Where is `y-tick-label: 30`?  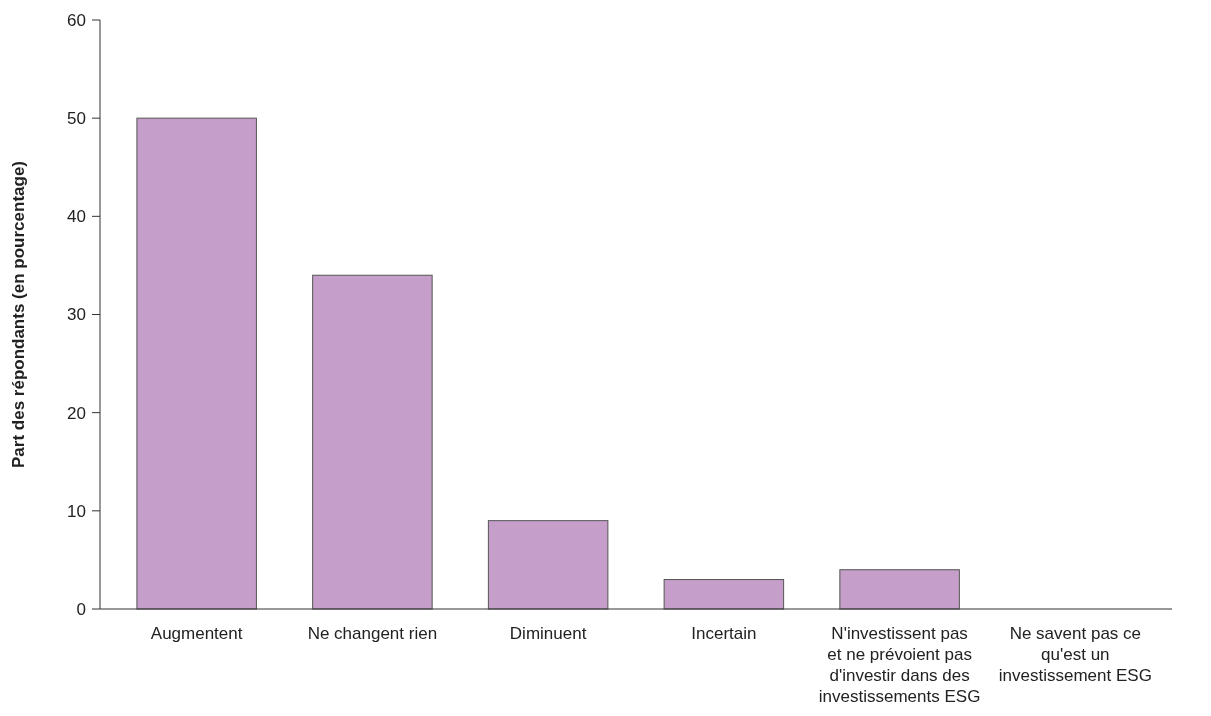
y-tick-label: 30 is located at coordinates (76, 315).